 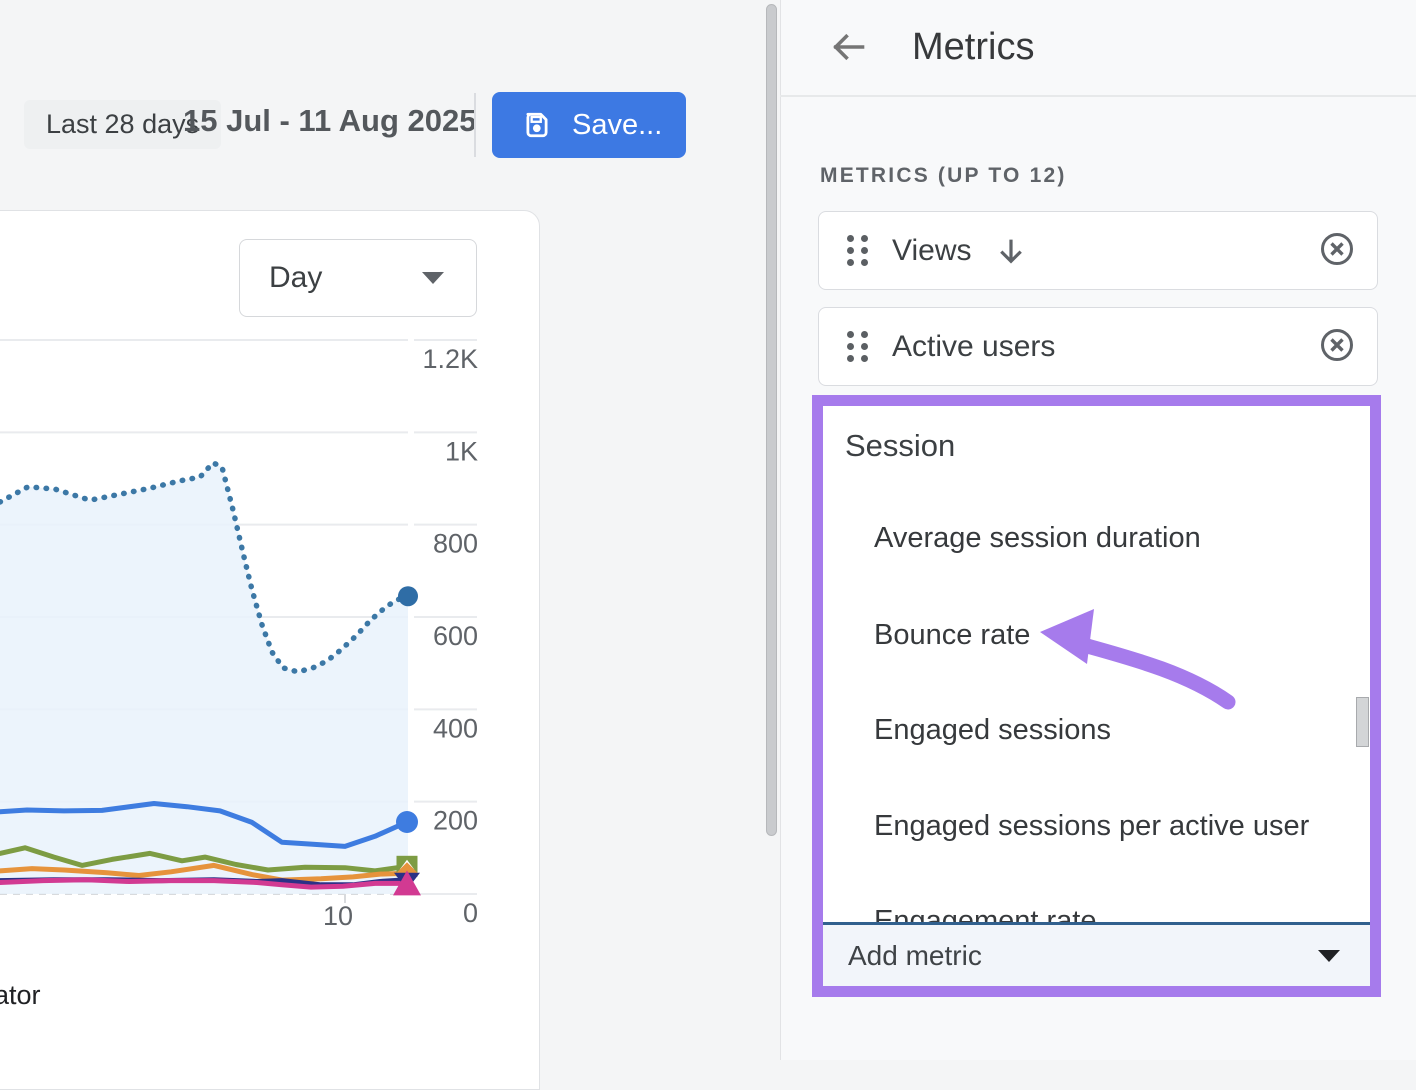 I want to click on focus-underline, so click(x=1096, y=923).